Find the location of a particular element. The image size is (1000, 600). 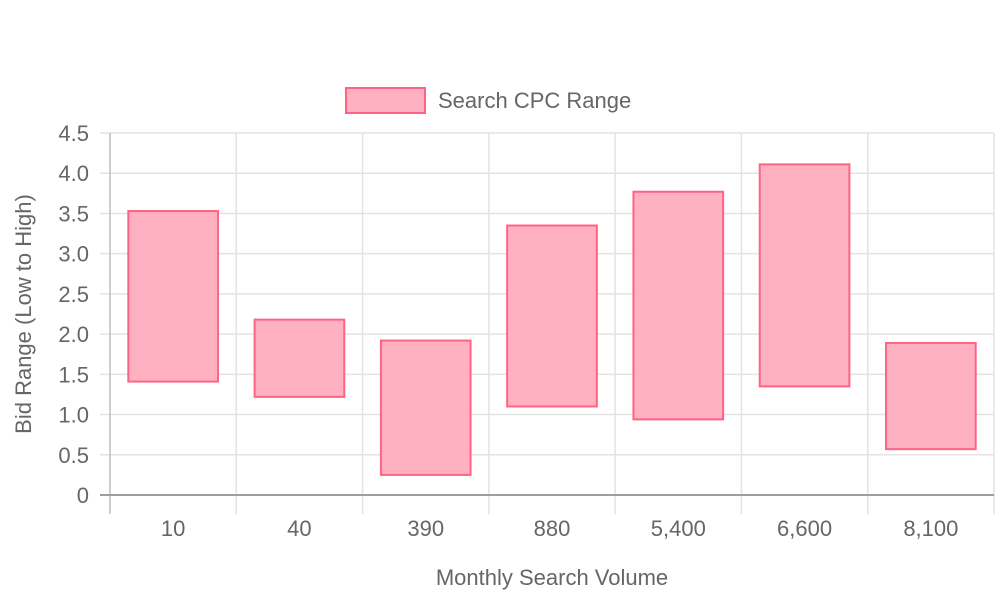

x-tick-label: 880 is located at coordinates (552, 528).